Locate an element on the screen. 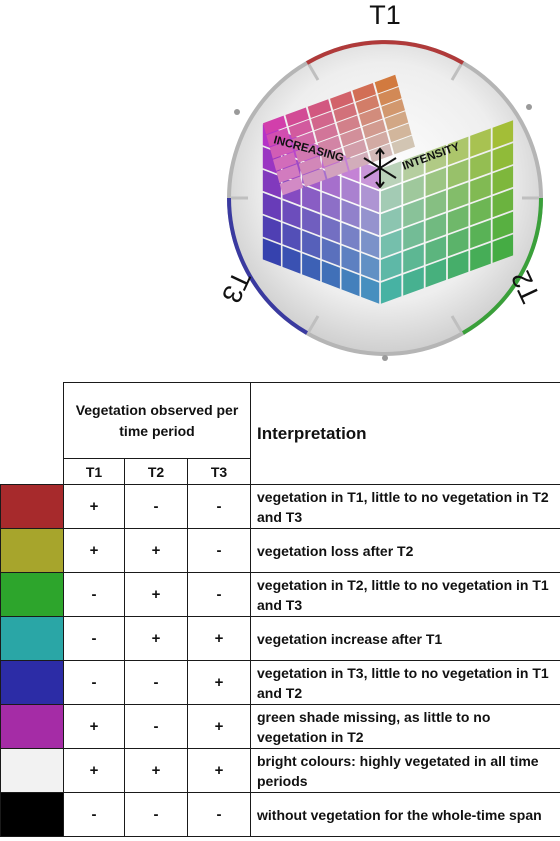  header-t3: T3 is located at coordinates (219, 471).